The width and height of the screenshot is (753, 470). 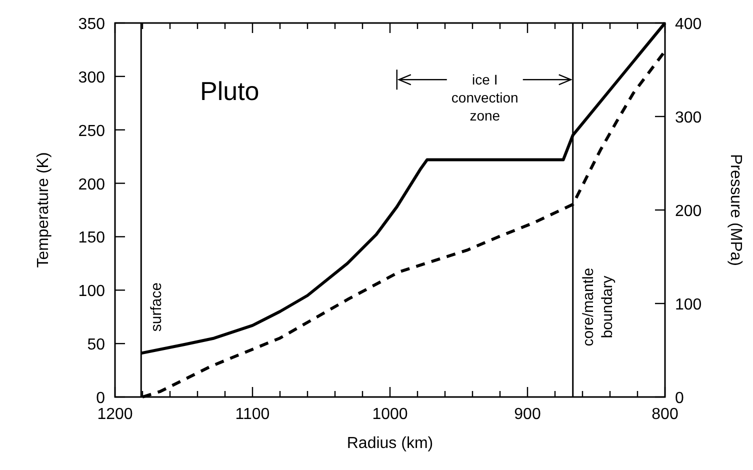 What do you see at coordinates (92, 185) in the screenshot?
I see `y-tick-label: 200` at bounding box center [92, 185].